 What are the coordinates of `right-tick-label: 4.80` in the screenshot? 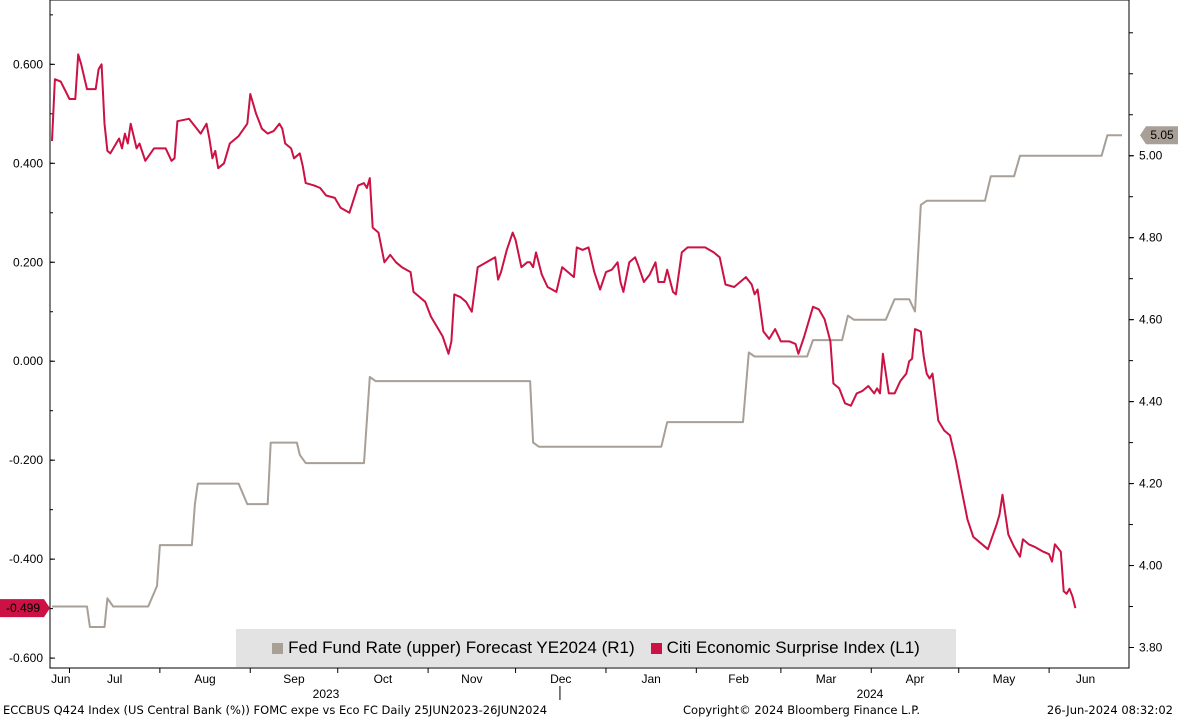 It's located at (1151, 238).